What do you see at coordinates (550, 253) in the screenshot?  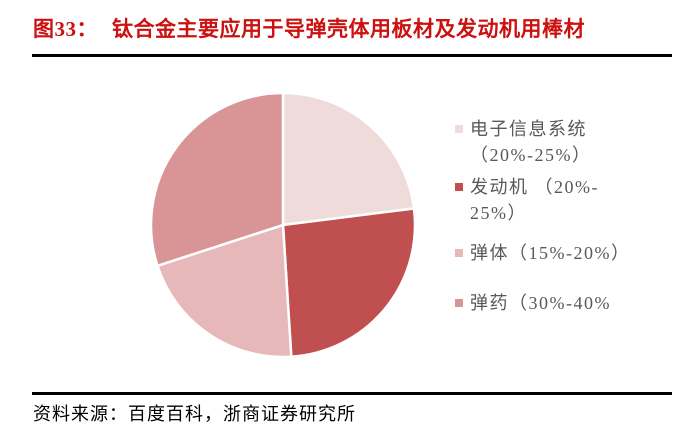 I see `legend-label: 弹体（15%-20%）` at bounding box center [550, 253].